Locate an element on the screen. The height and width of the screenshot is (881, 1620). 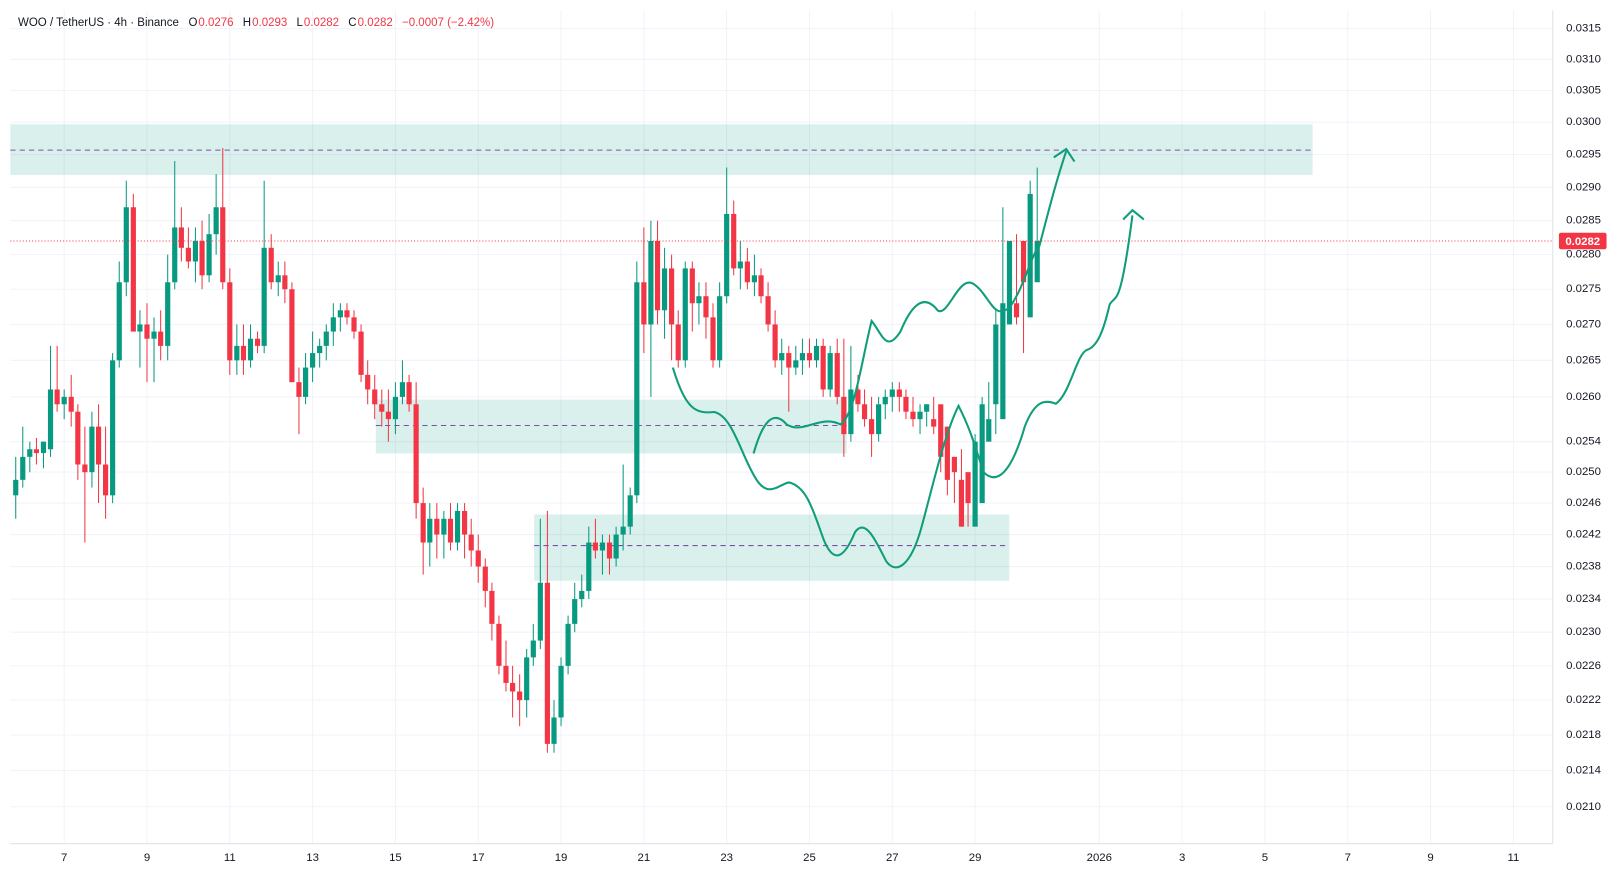
x-tick-label: 15 is located at coordinates (395, 858).